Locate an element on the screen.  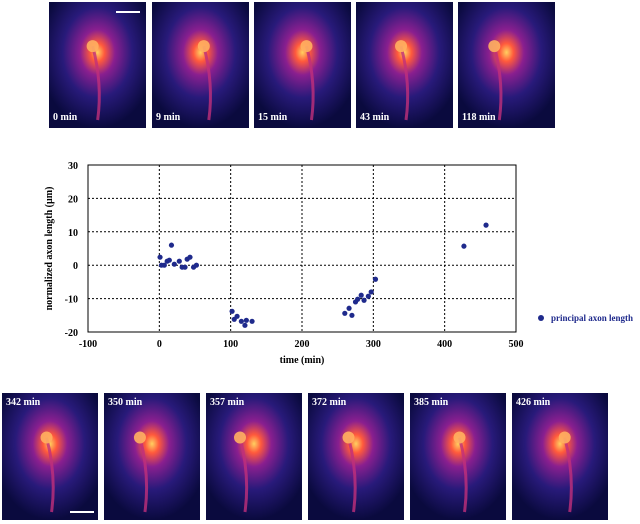
panel-label: 9 min is located at coordinates (168, 117).